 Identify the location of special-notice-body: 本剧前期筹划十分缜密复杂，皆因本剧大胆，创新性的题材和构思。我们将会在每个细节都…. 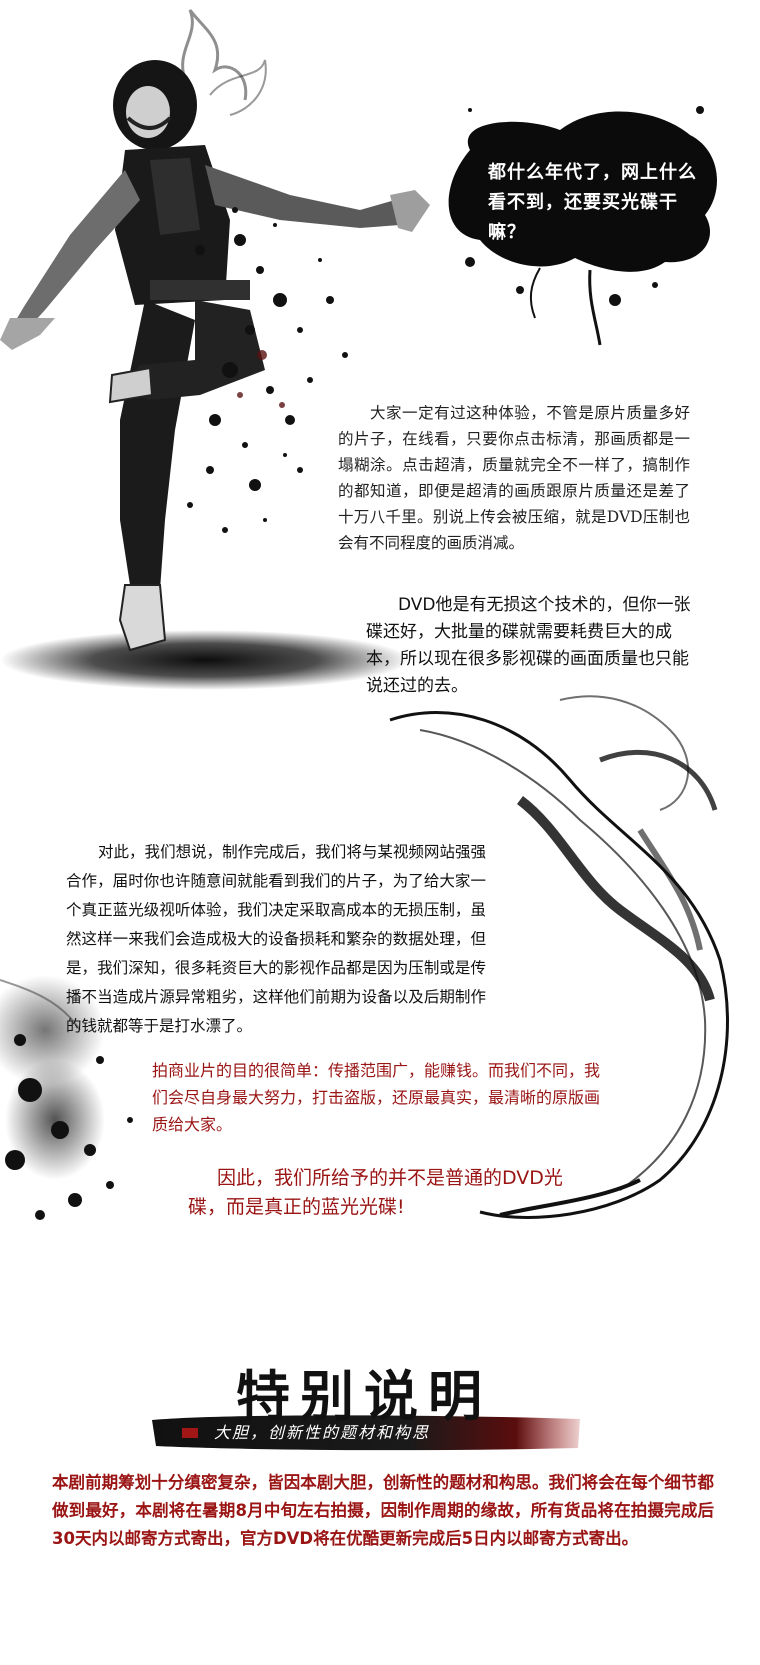
(383, 1510).